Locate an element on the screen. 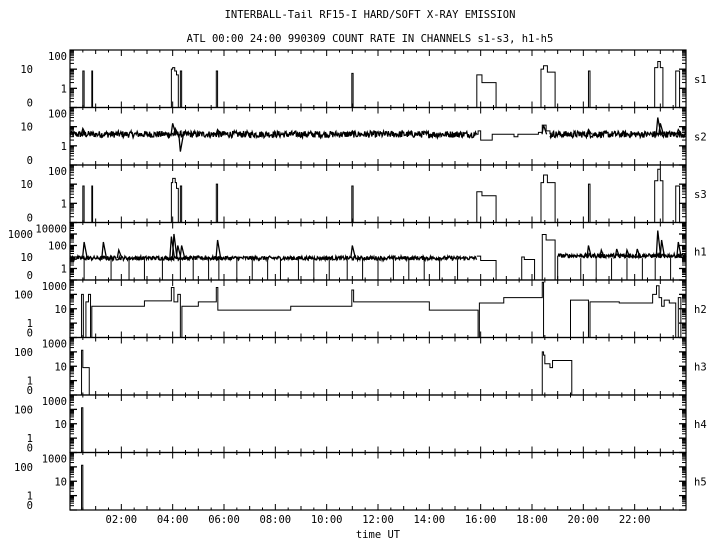 This screenshot has height=550, width=720. series-line-h3 is located at coordinates (378, 372).